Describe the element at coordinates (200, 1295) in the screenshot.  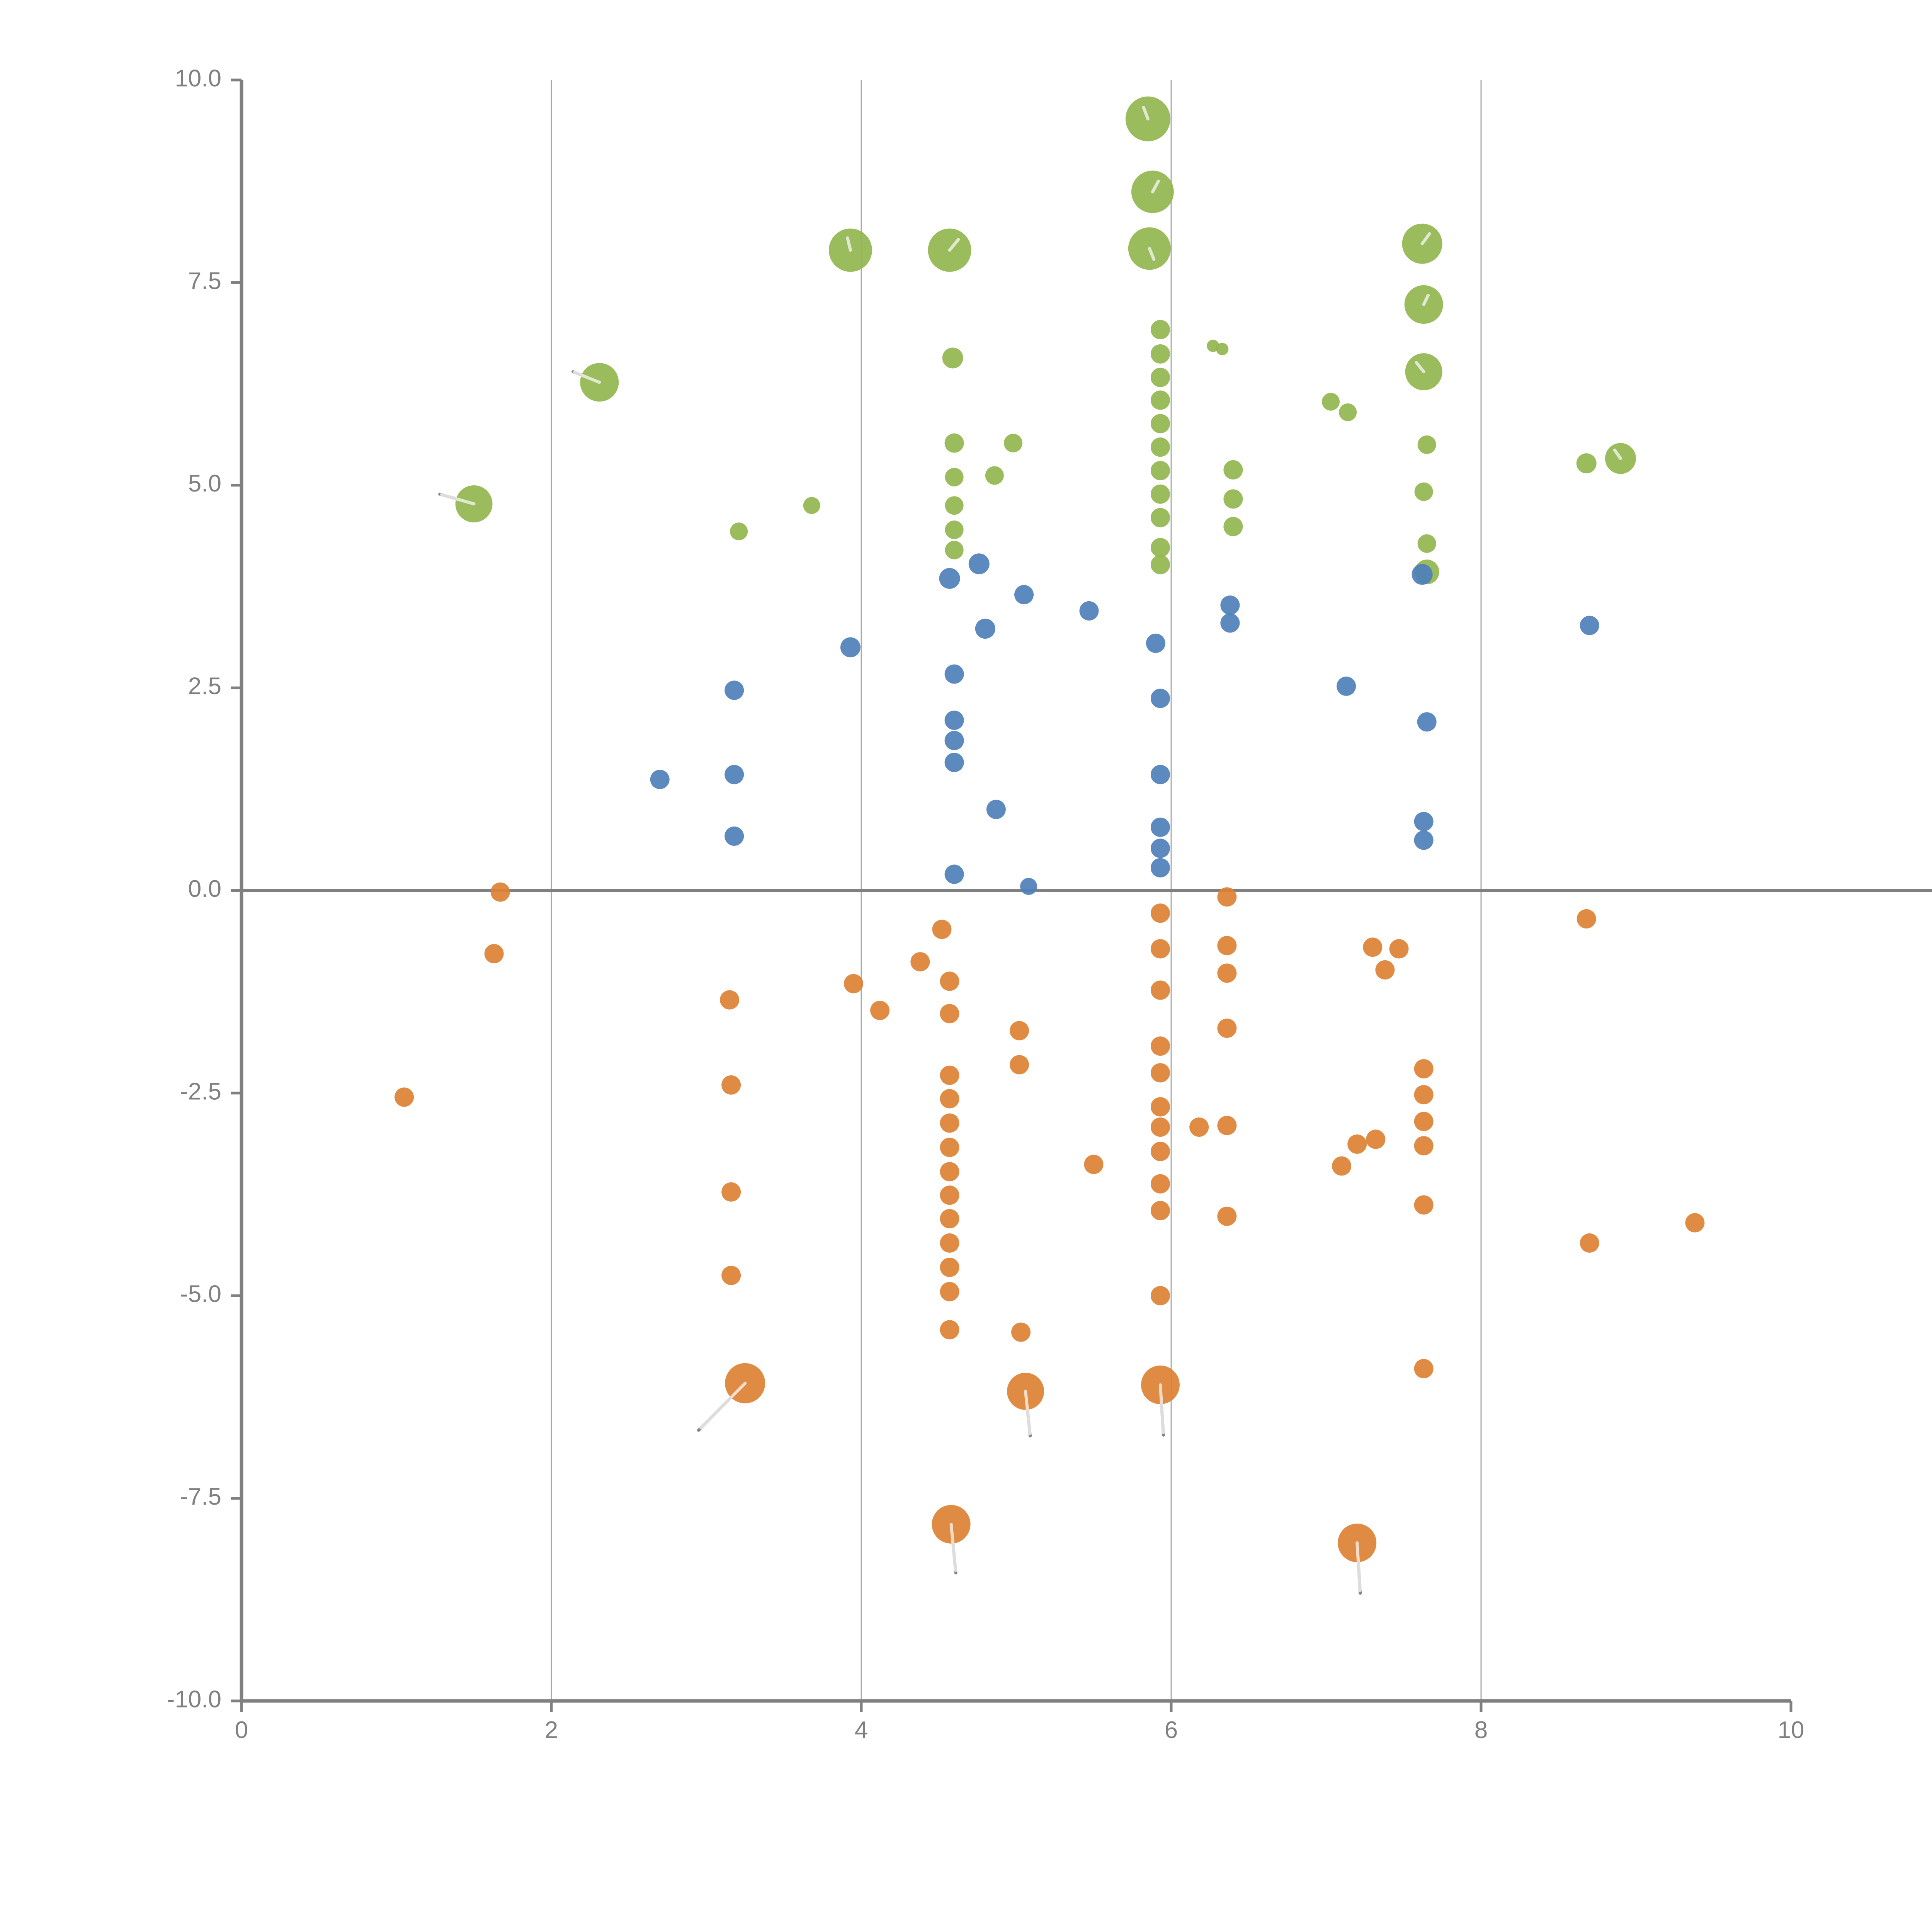
I see `y-tick-label: -5.0` at that location.